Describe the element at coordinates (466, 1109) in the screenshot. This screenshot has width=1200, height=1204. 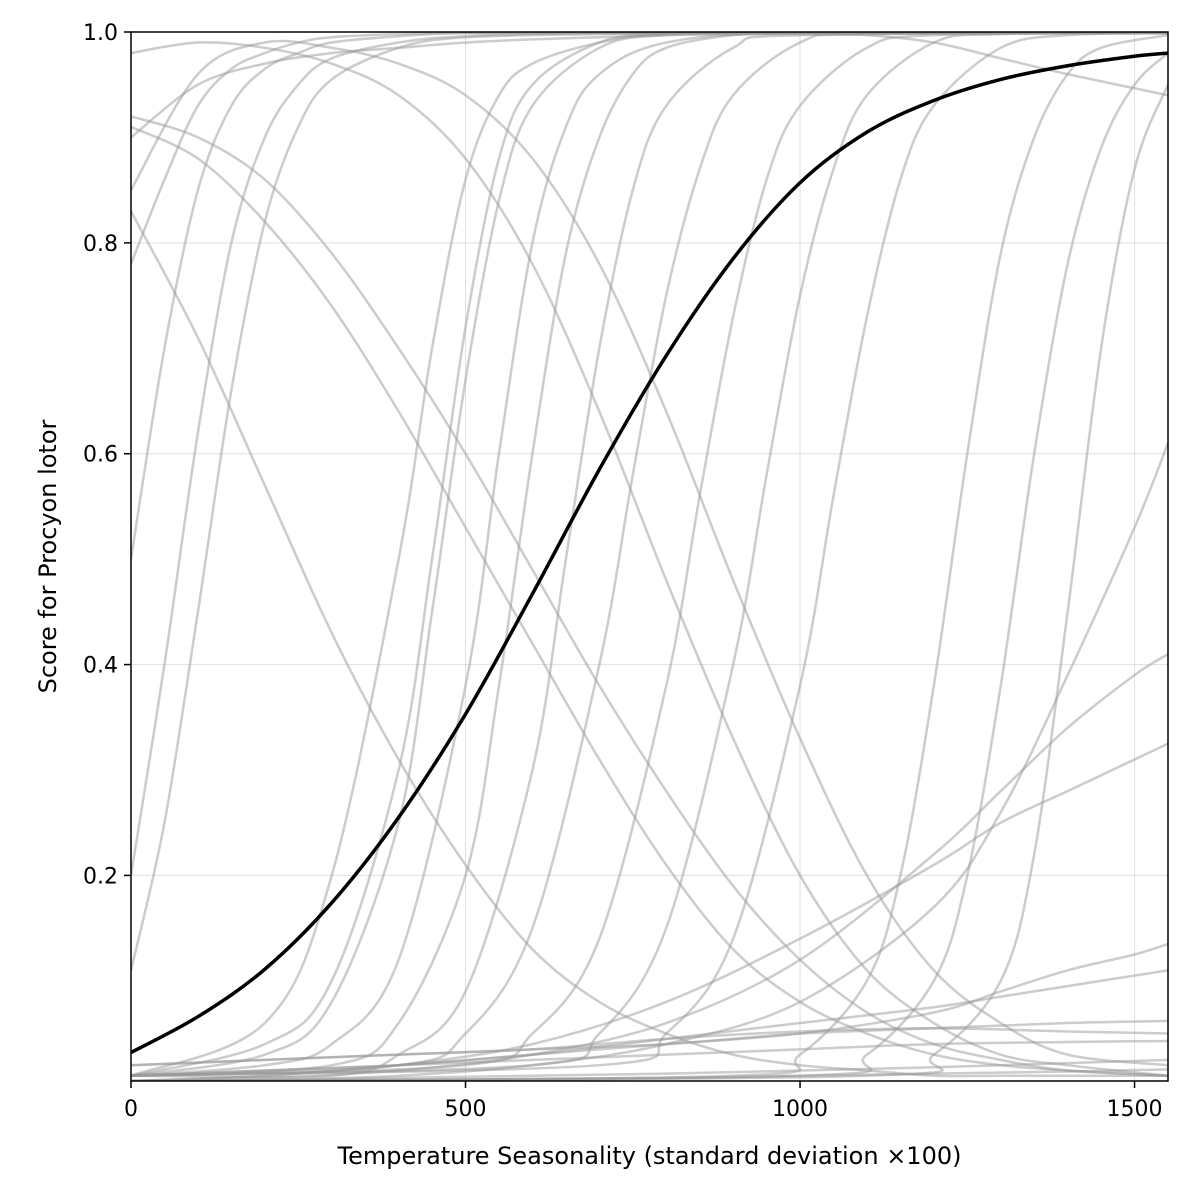
I see `x-tick-label: 500` at that location.